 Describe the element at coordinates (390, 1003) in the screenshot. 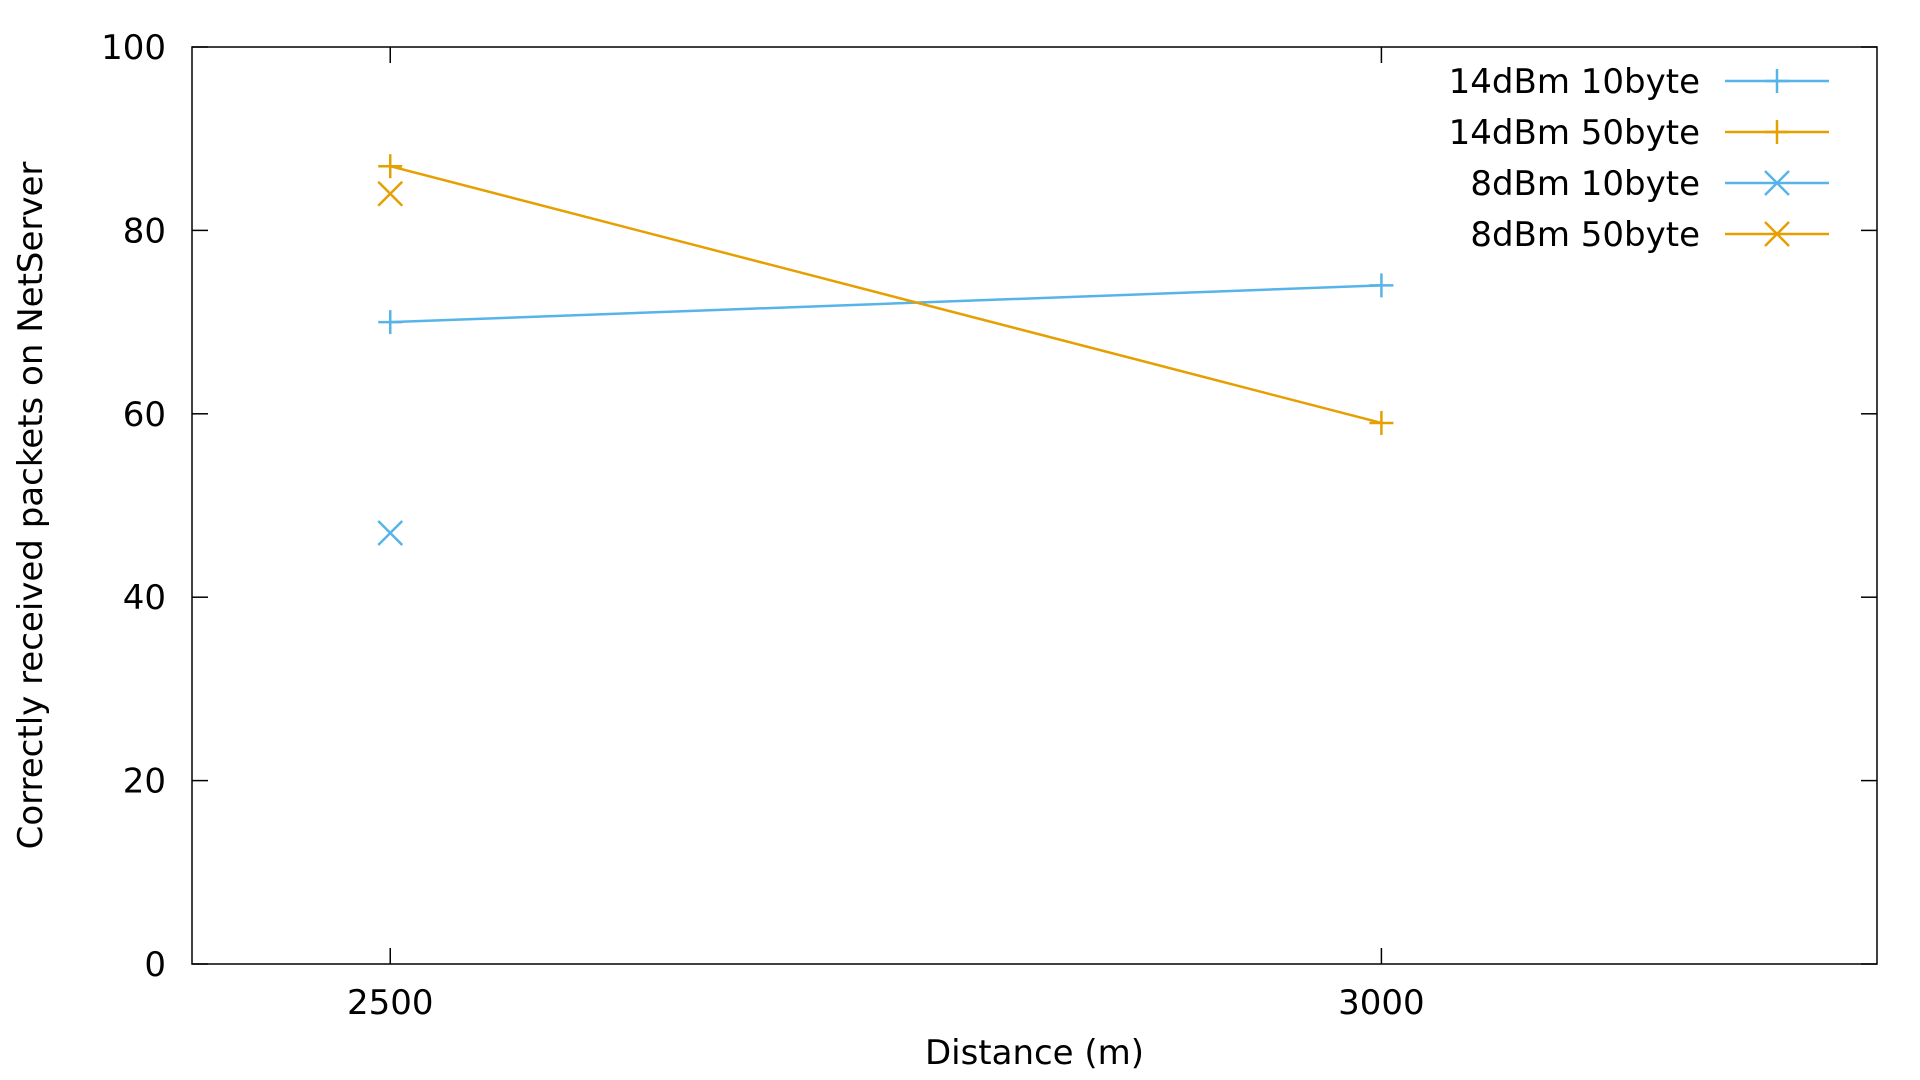

I see `x-tick-label: 2500` at that location.